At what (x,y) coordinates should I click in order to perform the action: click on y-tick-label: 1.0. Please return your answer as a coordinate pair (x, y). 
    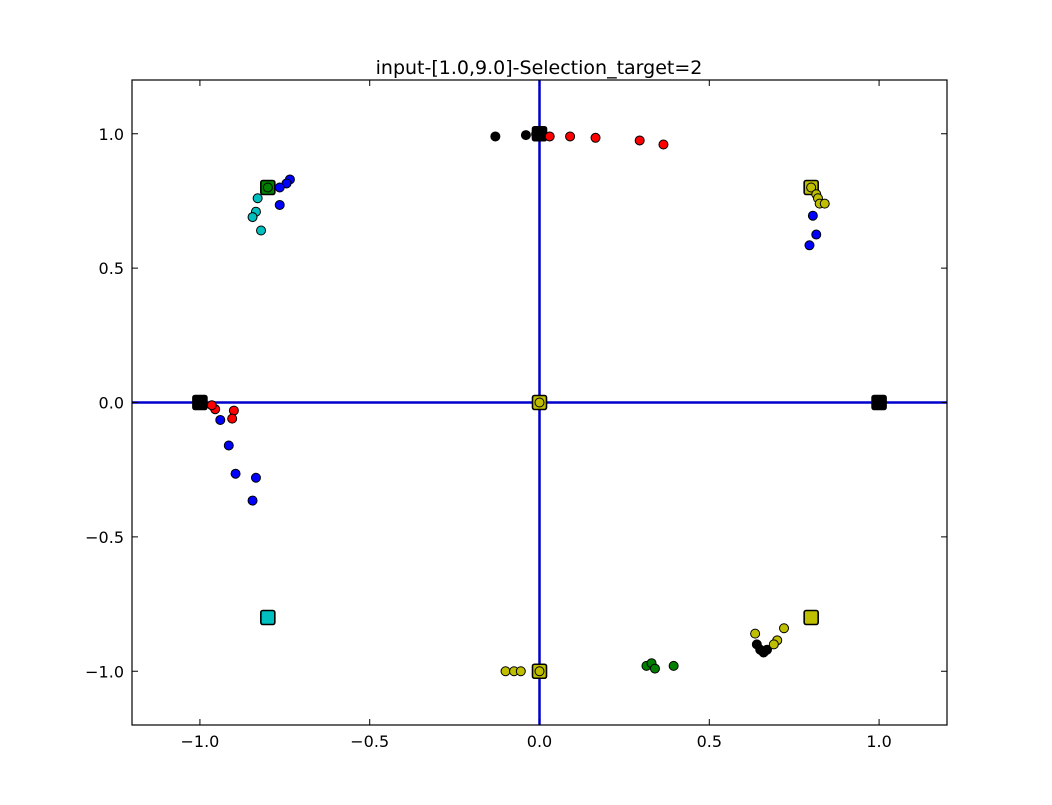
    Looking at the image, I should click on (111, 134).